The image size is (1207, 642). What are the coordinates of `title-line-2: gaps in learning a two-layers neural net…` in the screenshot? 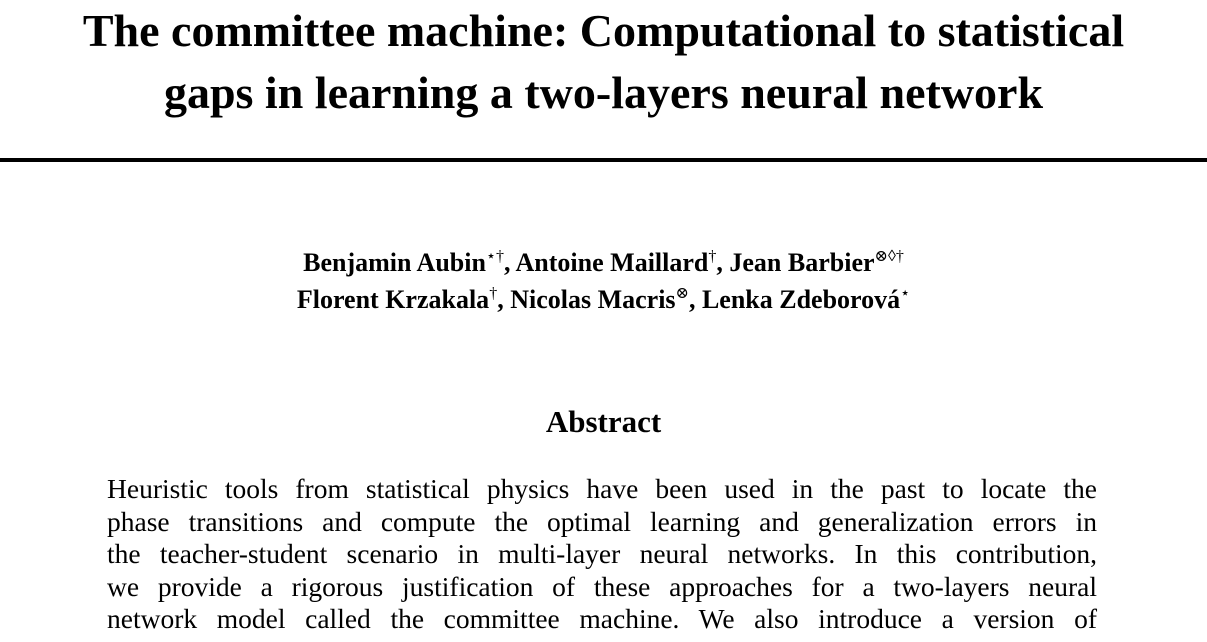 It's located at (603, 92).